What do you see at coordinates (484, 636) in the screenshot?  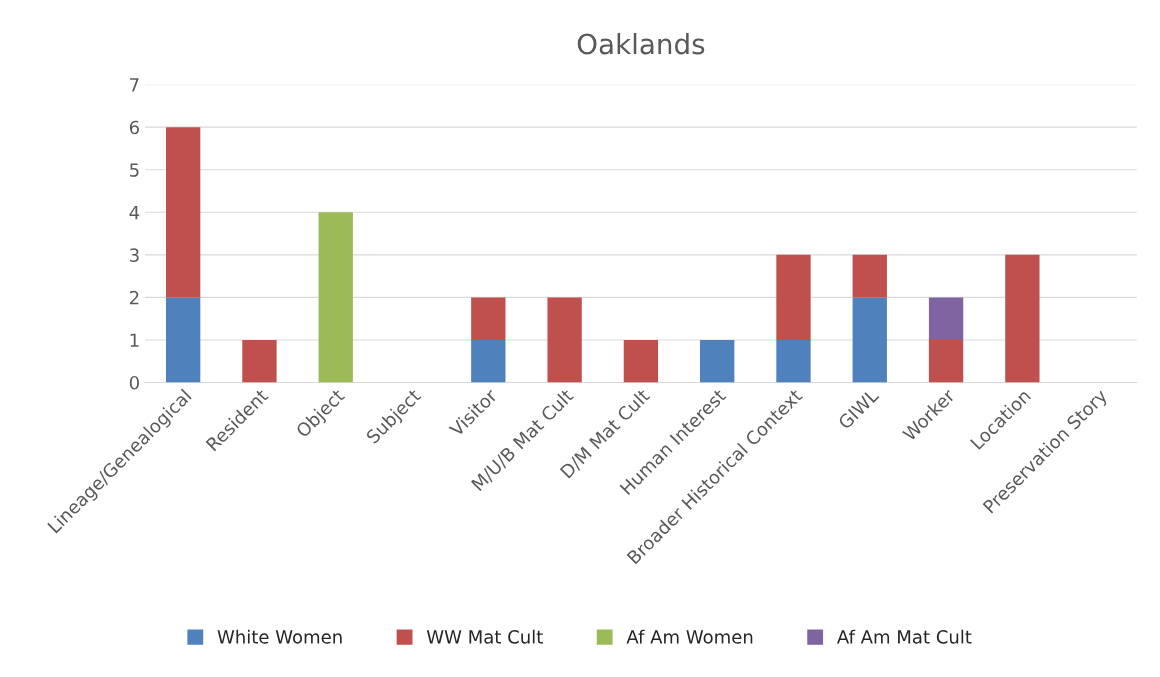 I see `legend-label: WW Mat Cult` at bounding box center [484, 636].